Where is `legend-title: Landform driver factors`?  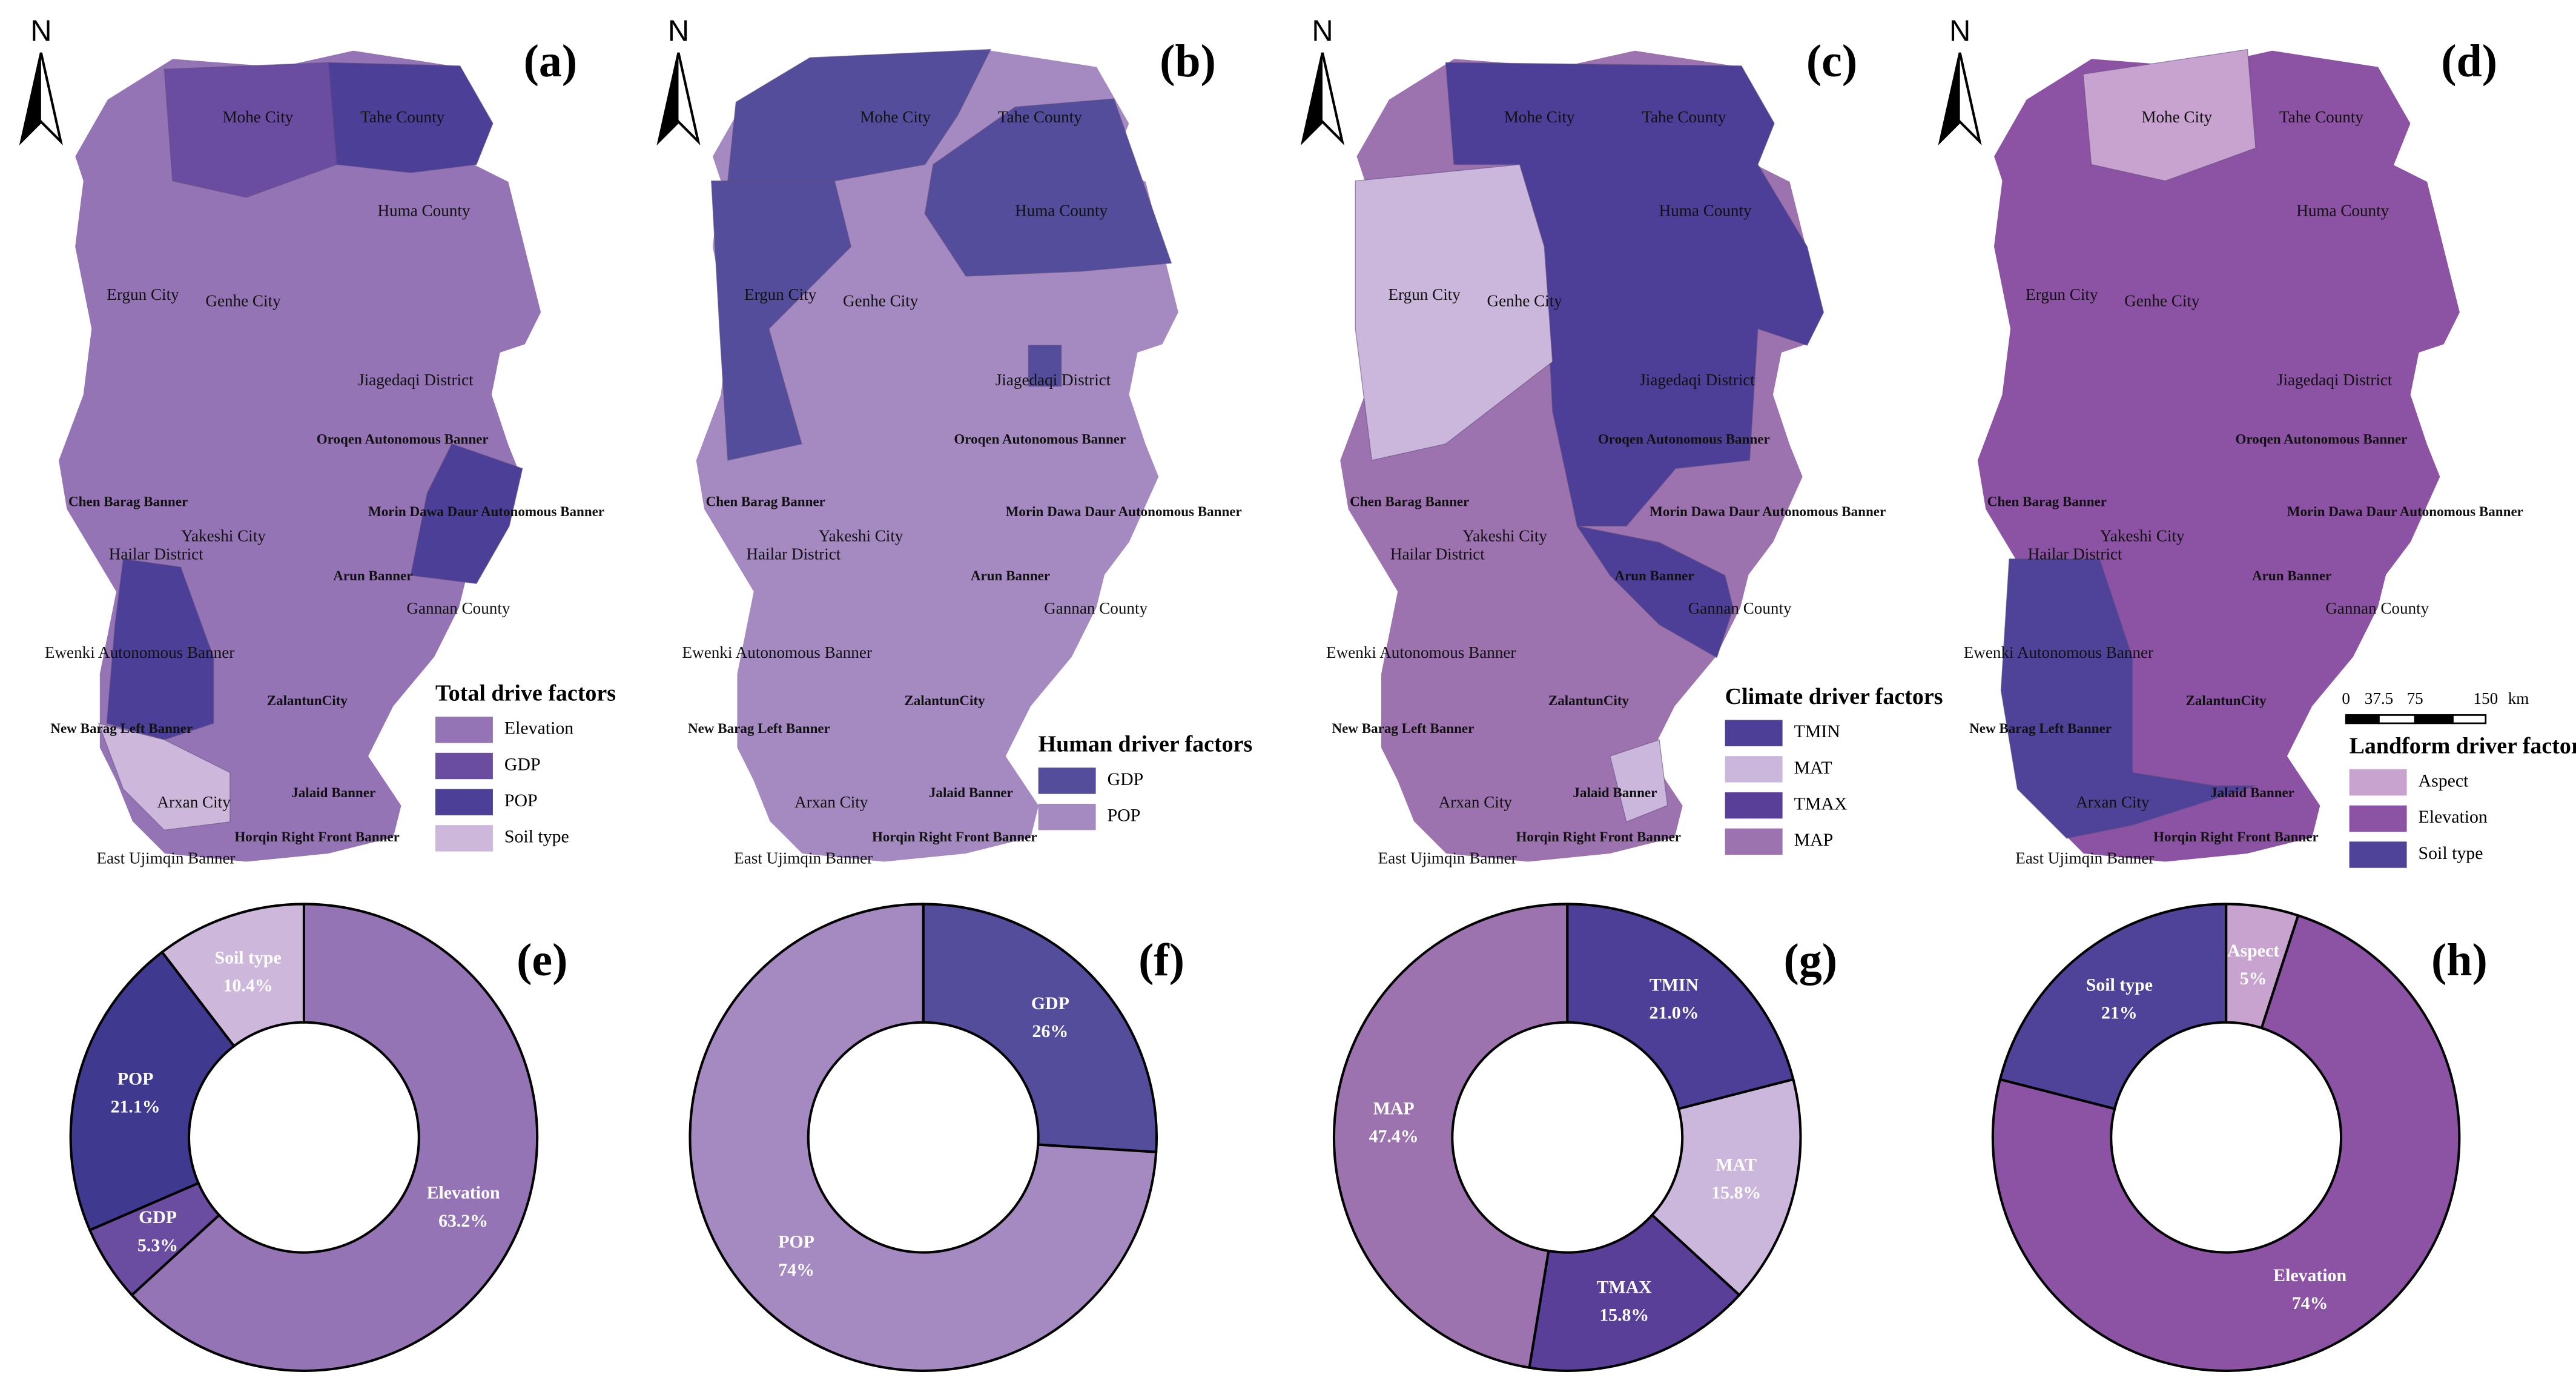
legend-title: Landform driver factors is located at coordinates (2463, 745).